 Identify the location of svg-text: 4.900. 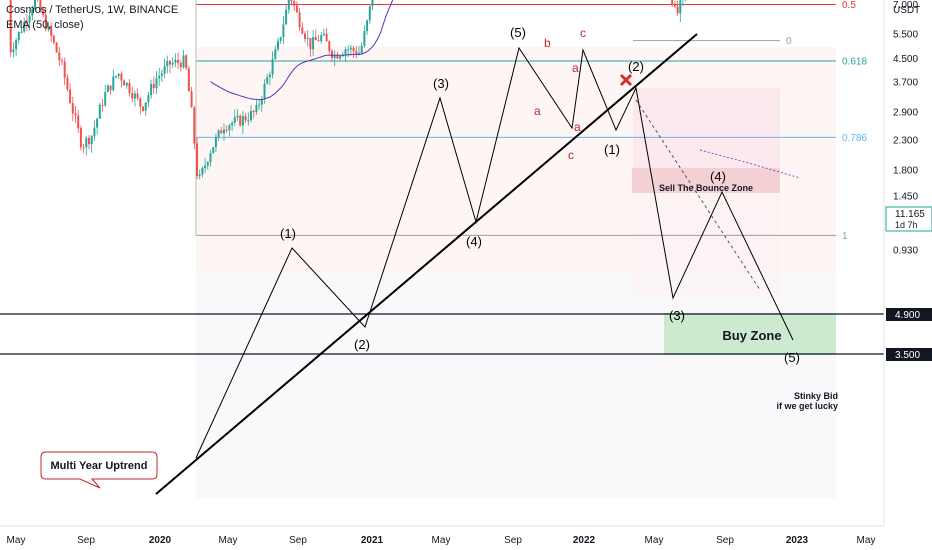
(907, 315).